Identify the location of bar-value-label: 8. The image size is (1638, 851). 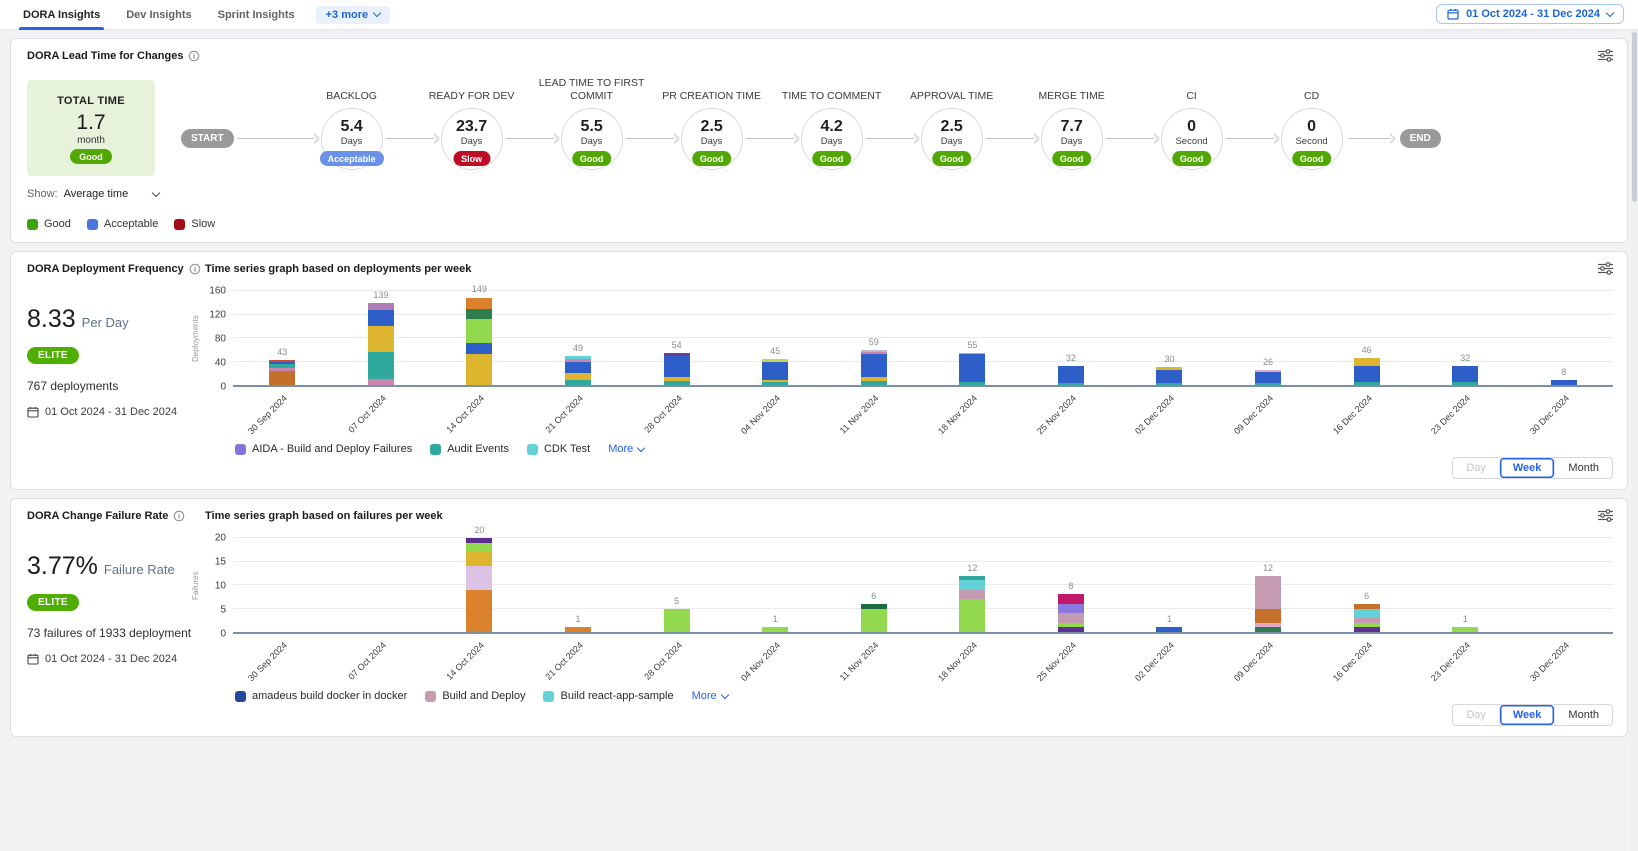
(1564, 372).